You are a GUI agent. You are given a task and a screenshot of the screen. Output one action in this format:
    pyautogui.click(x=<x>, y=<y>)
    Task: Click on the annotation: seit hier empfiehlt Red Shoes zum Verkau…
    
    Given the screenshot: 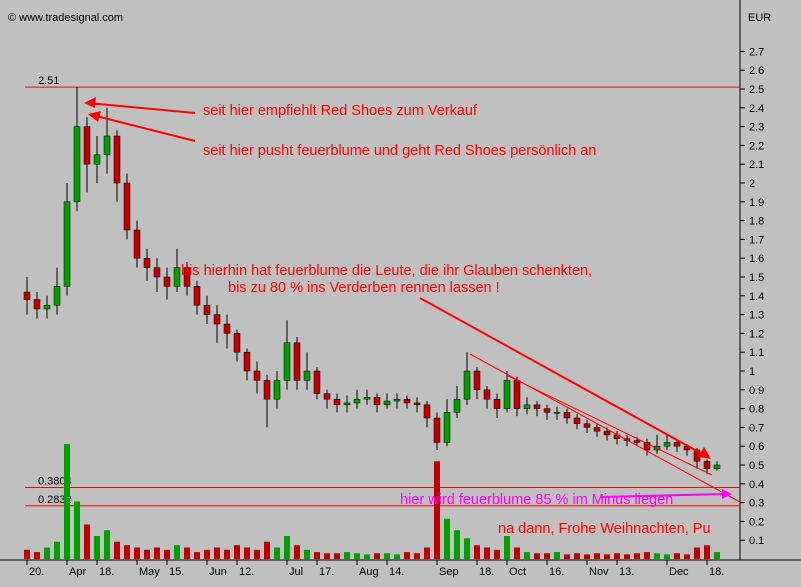 What is the action you would take?
    pyautogui.click(x=340, y=111)
    